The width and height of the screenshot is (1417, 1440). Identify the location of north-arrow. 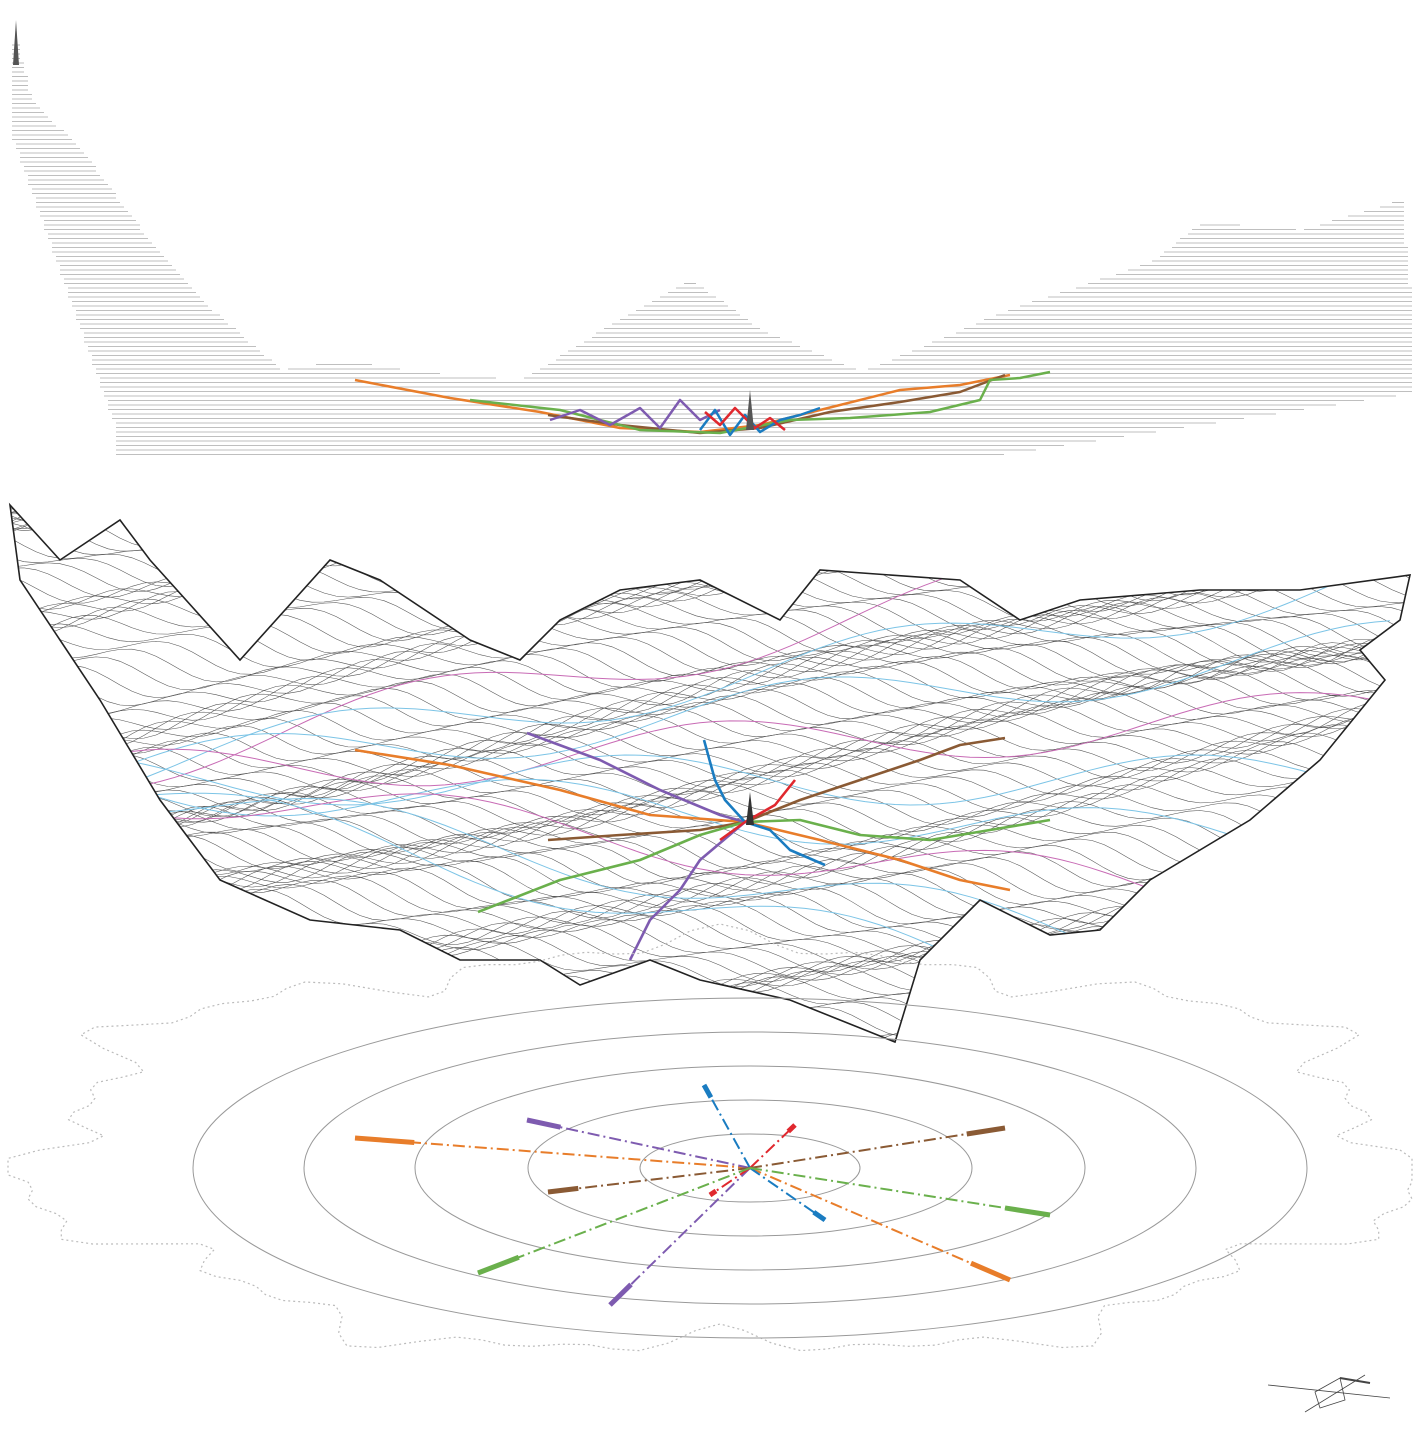
(1329, 1393).